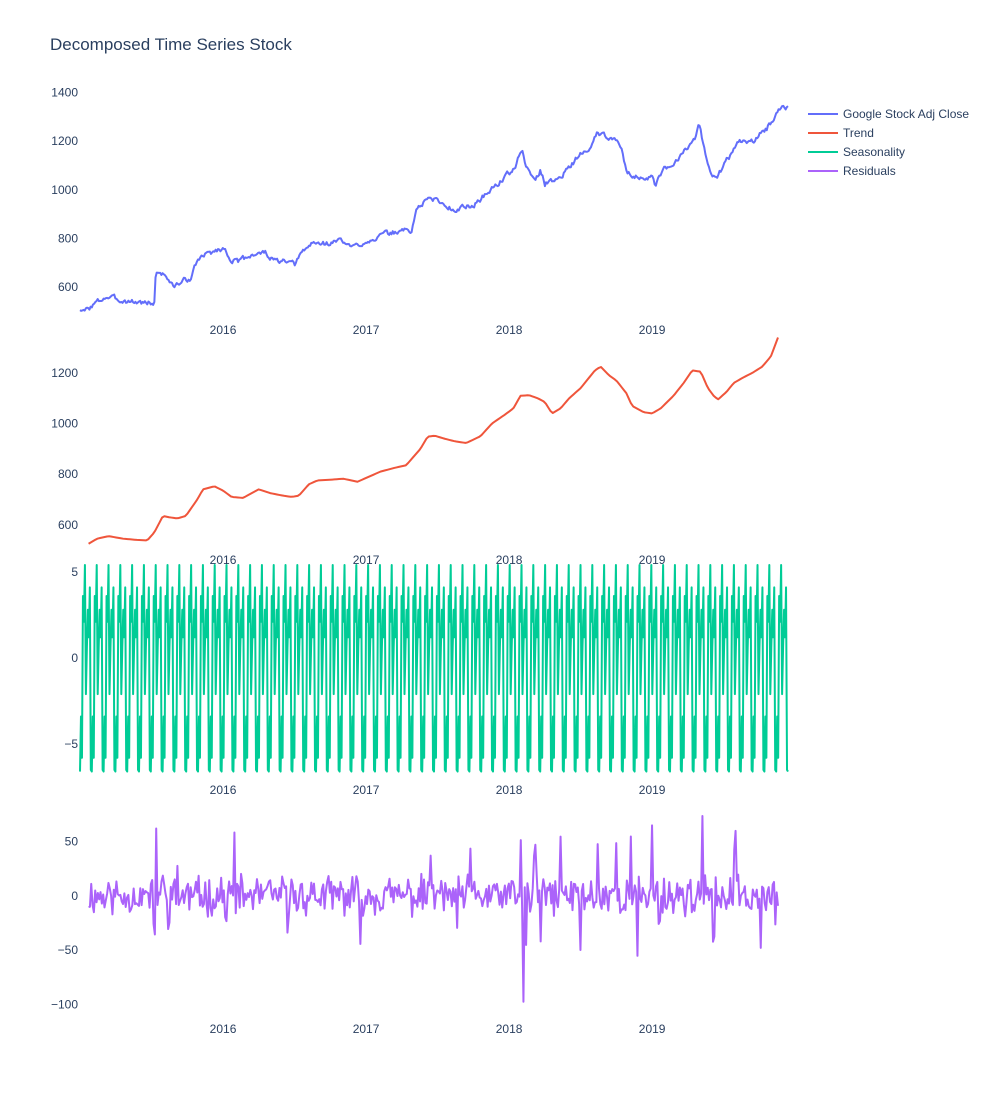 The image size is (1000, 1100). Describe the element at coordinates (68, 950) in the screenshot. I see `y-tick-label: −50` at that location.